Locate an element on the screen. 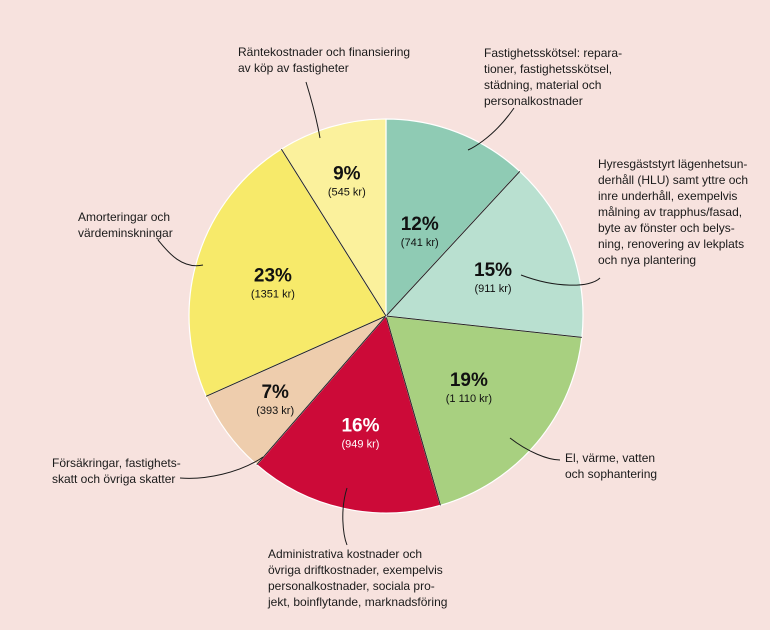 Image resolution: width=770 pixels, height=630 pixels. category-label-line: Räntekostnader och finansiering is located at coordinates (324, 52).